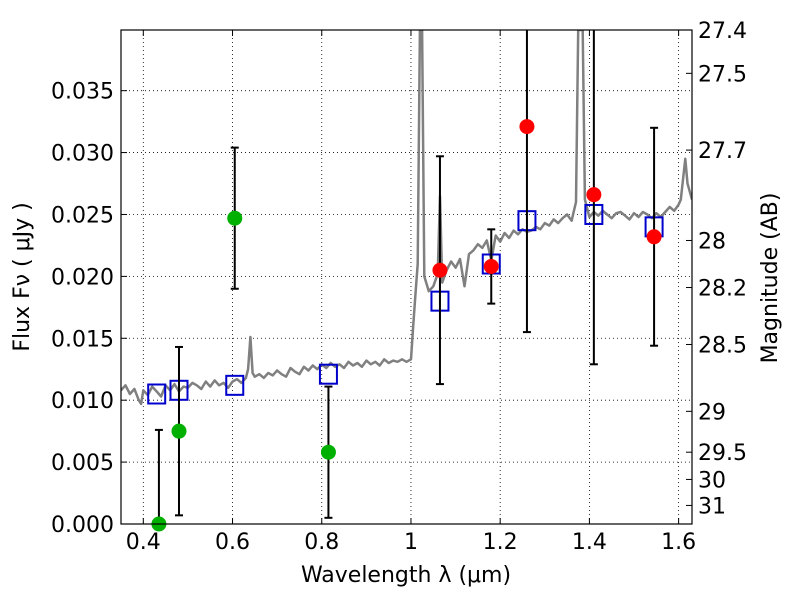  I want to click on right-tick-label: 28.2, so click(722, 289).